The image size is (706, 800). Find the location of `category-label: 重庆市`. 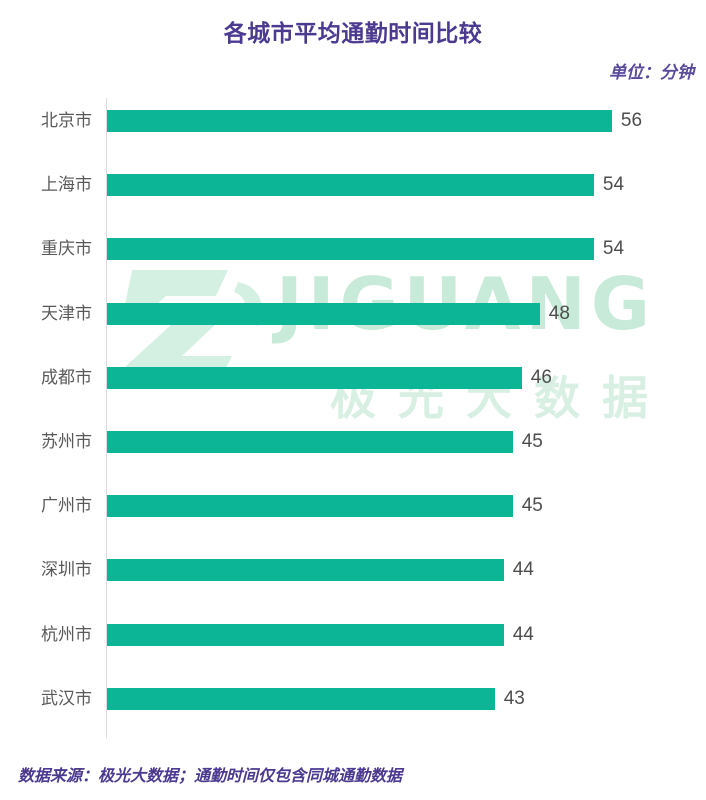

category-label: 重庆市 is located at coordinates (66, 249).